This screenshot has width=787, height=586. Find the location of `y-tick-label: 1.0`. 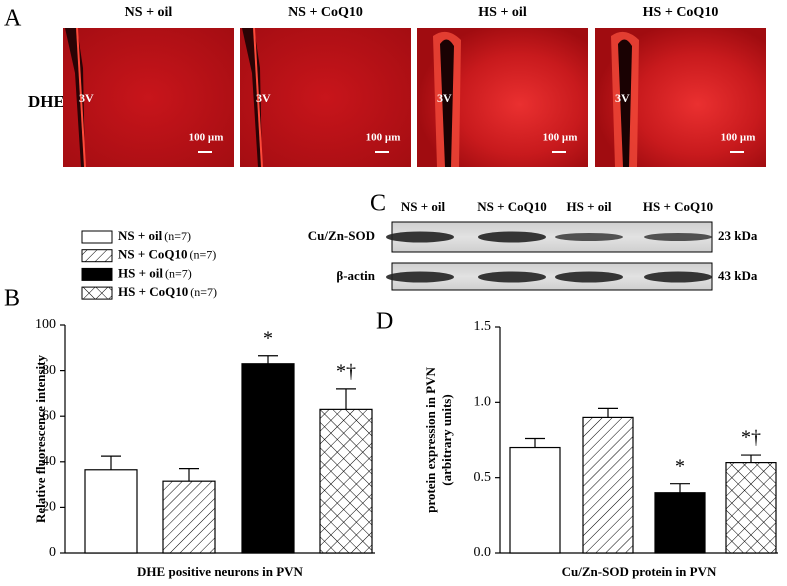

y-tick-label: 1.0 is located at coordinates (483, 402).